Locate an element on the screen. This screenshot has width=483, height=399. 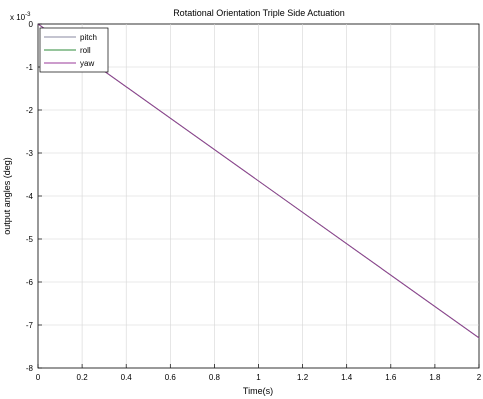
y-tick-label: -8 is located at coordinates (30, 368).